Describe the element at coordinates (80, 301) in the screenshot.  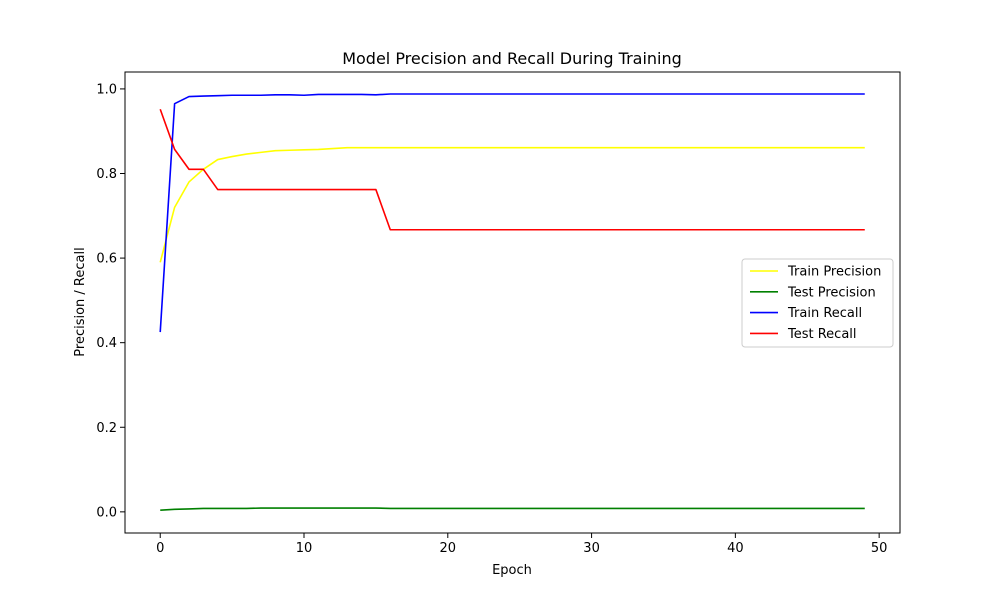
I see `y-axis-label: Precision / Recall` at that location.